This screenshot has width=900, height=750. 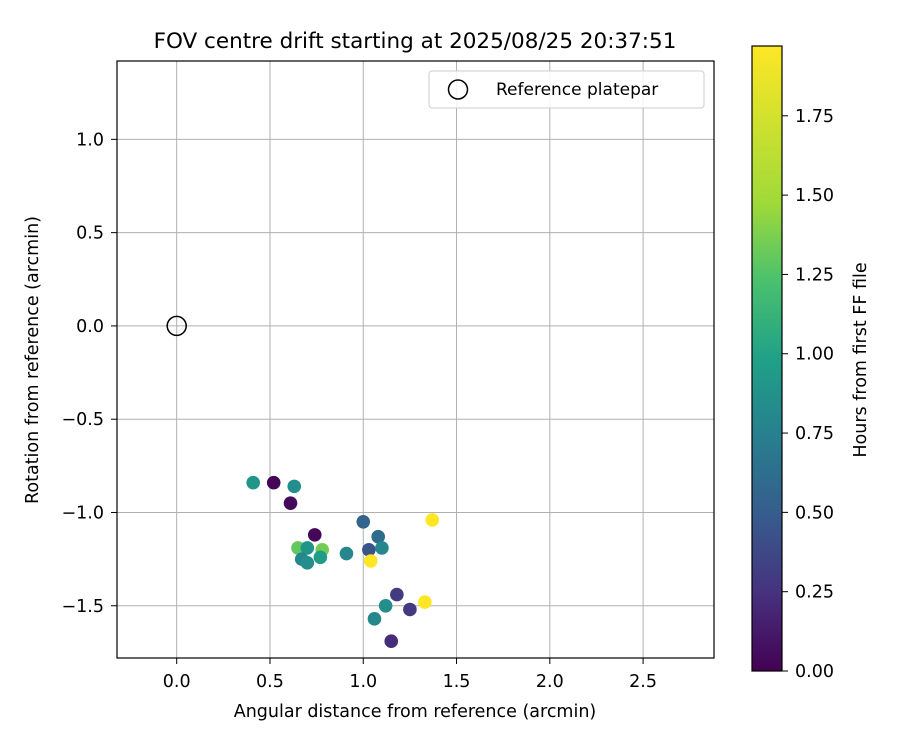 I want to click on y-ticks: 1.0 0.5 0.0 −0.5 −1.0 −1.5, so click(x=89, y=373).